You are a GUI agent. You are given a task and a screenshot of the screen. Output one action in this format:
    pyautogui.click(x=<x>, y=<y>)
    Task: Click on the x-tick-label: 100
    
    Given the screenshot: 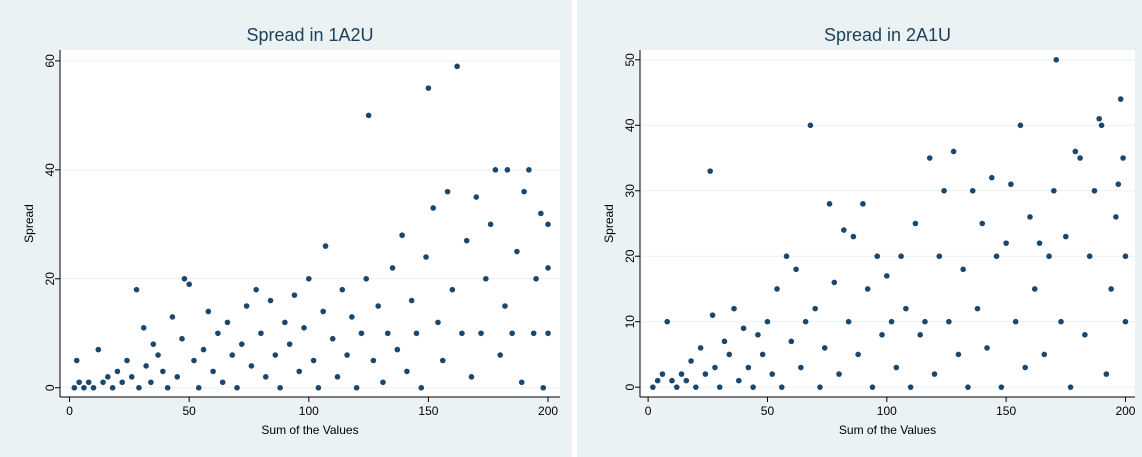 What is the action you would take?
    pyautogui.click(x=887, y=411)
    